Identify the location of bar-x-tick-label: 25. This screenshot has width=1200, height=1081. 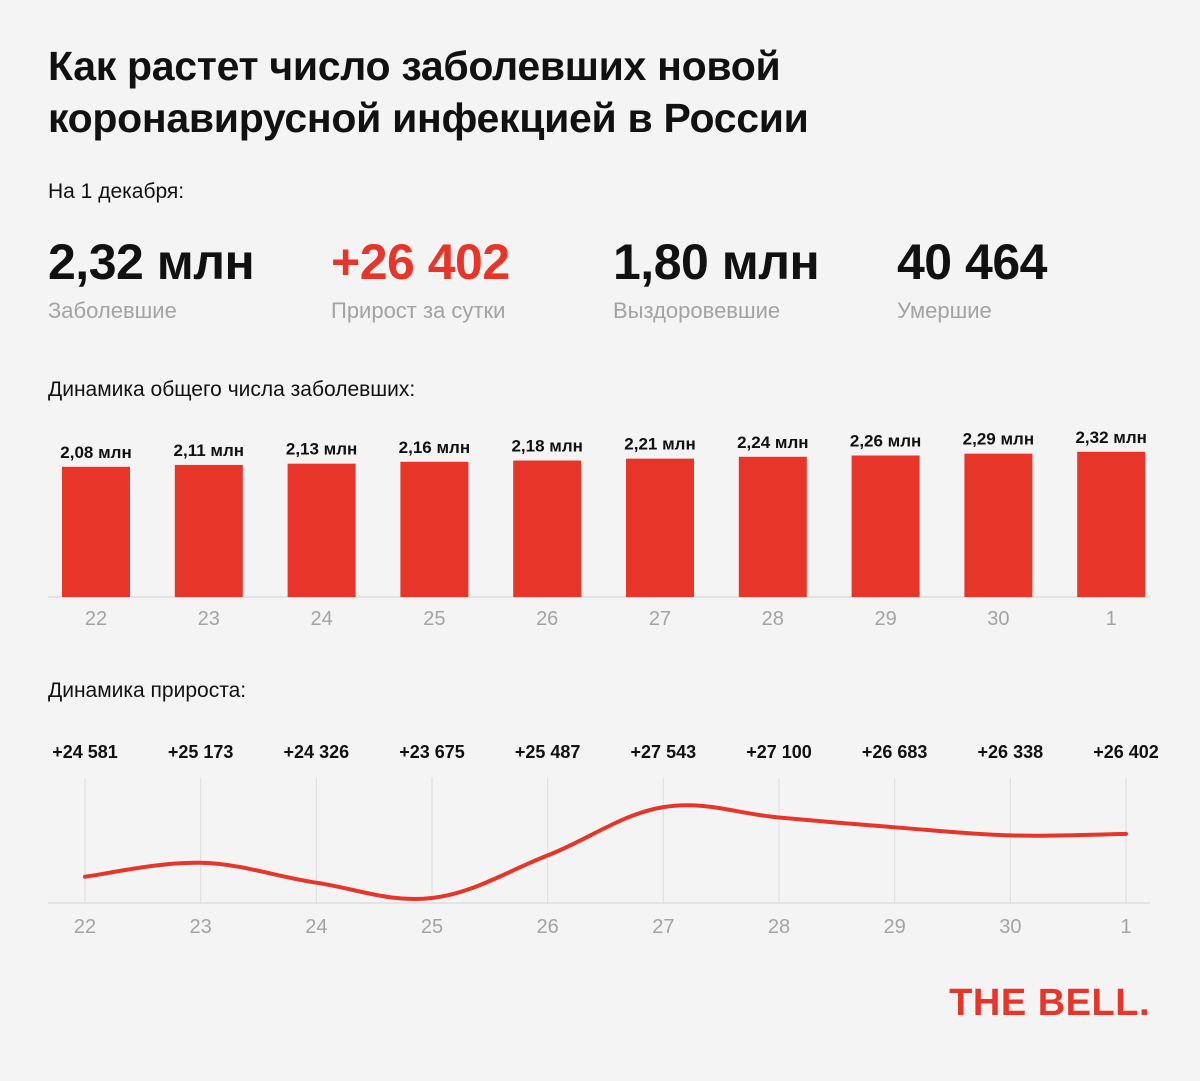
(434, 619).